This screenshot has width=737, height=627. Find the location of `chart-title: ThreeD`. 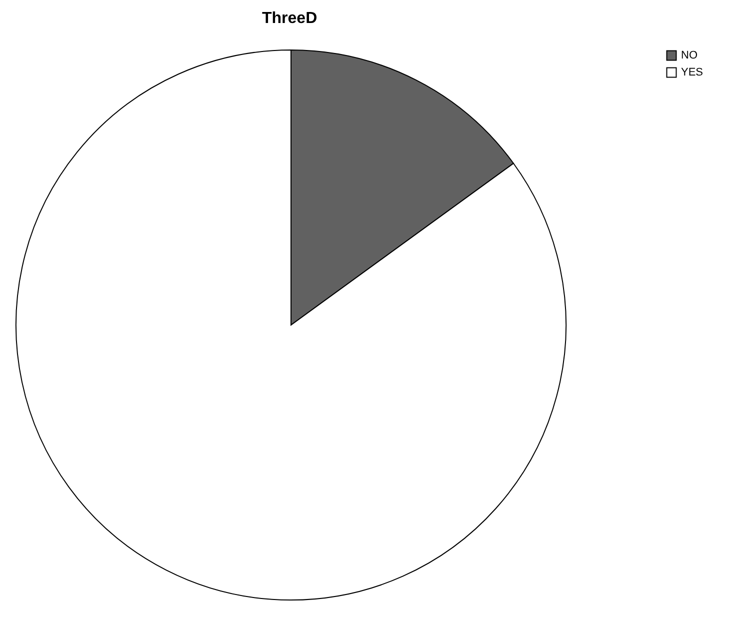

chart-title: ThreeD is located at coordinates (290, 18).